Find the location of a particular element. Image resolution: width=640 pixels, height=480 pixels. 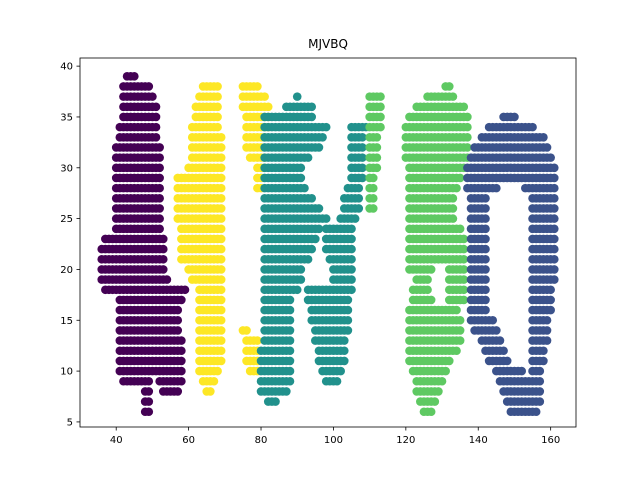

x-tick-label: 80 is located at coordinates (261, 440).